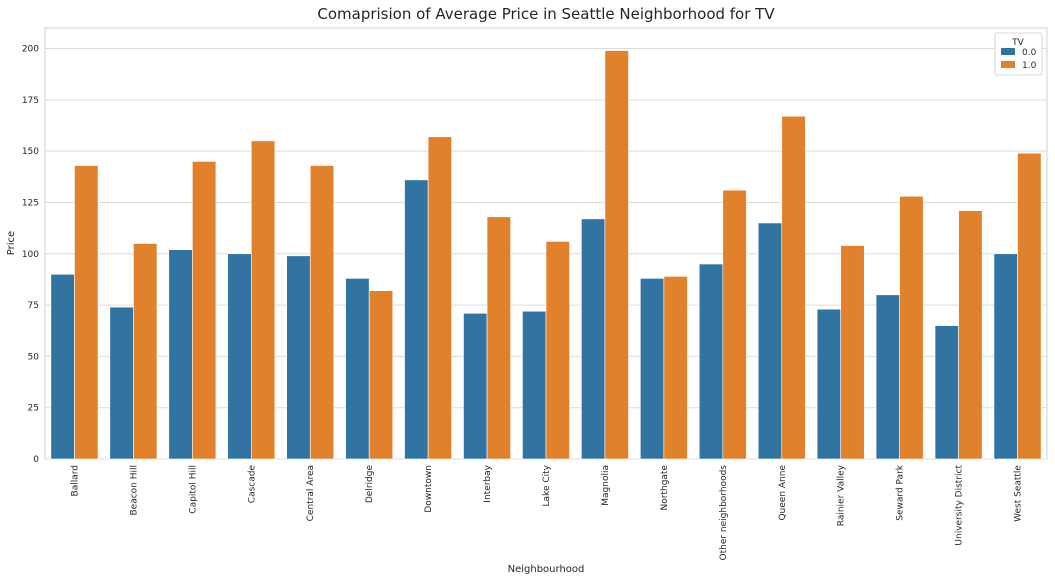 The height and width of the screenshot is (580, 1055). Describe the element at coordinates (546, 569) in the screenshot. I see `x-axis-label: Neighbourhood` at that location.